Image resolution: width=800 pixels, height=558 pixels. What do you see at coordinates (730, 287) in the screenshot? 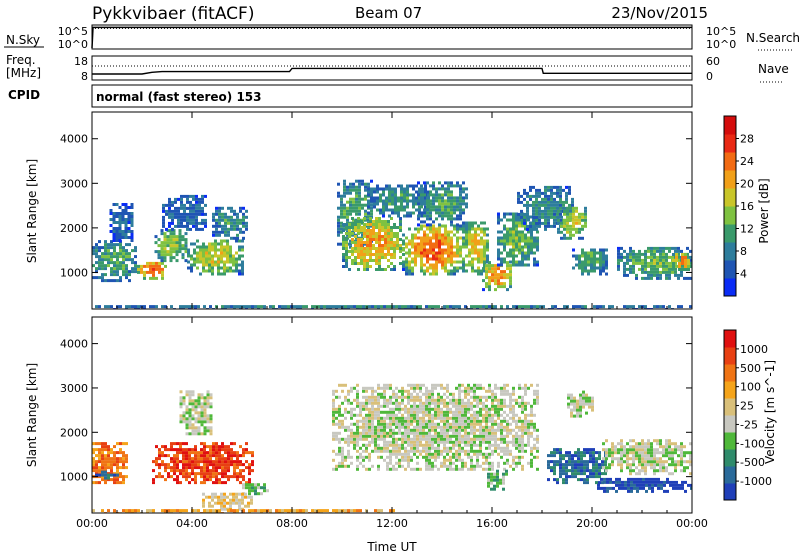
I see `colorbar-swatch` at bounding box center [730, 287].